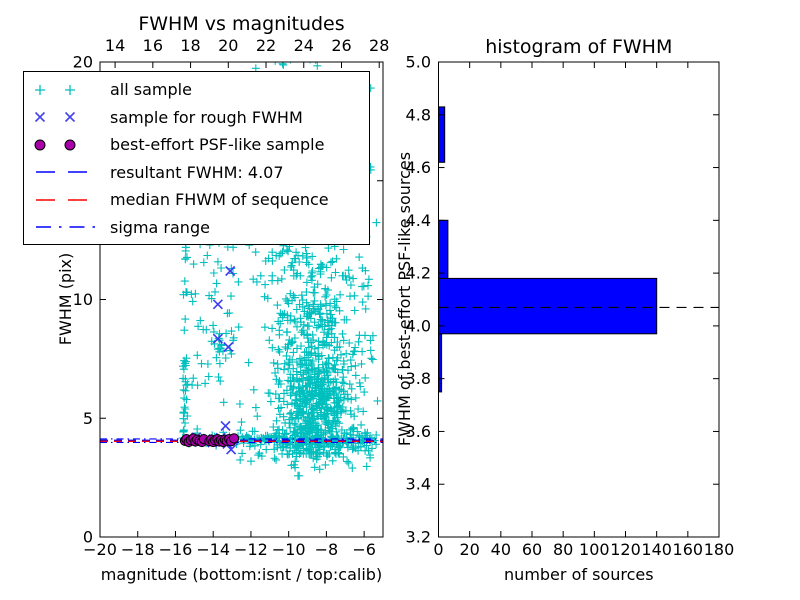 The width and height of the screenshot is (800, 600). Describe the element at coordinates (266, 45) in the screenshot. I see `tick-label: 22` at that location.